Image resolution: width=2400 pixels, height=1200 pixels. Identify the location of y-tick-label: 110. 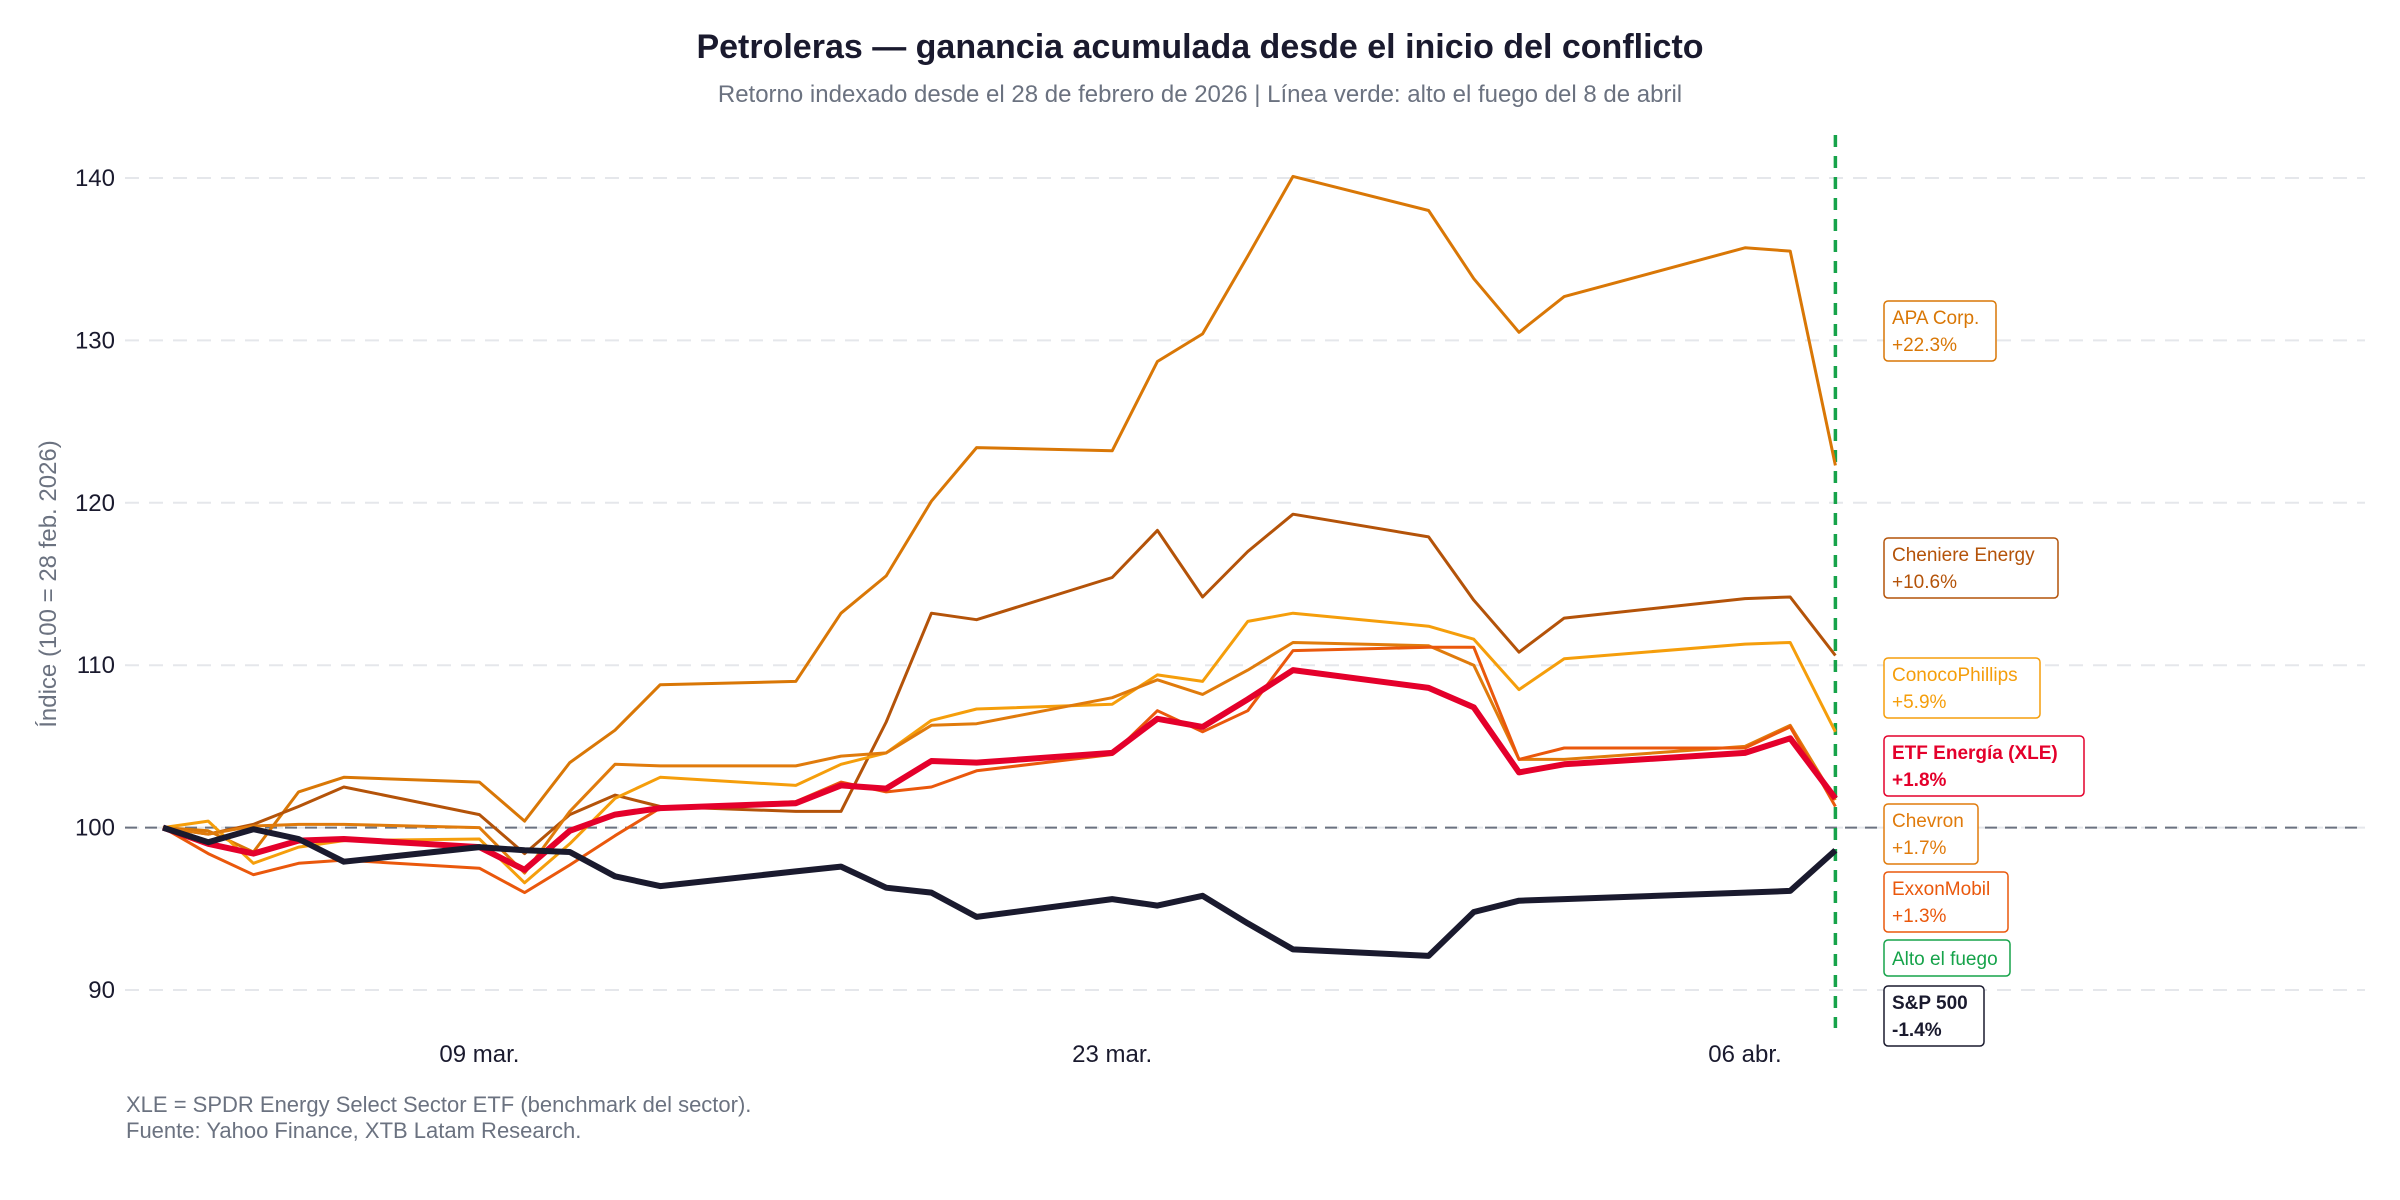
(96, 665).